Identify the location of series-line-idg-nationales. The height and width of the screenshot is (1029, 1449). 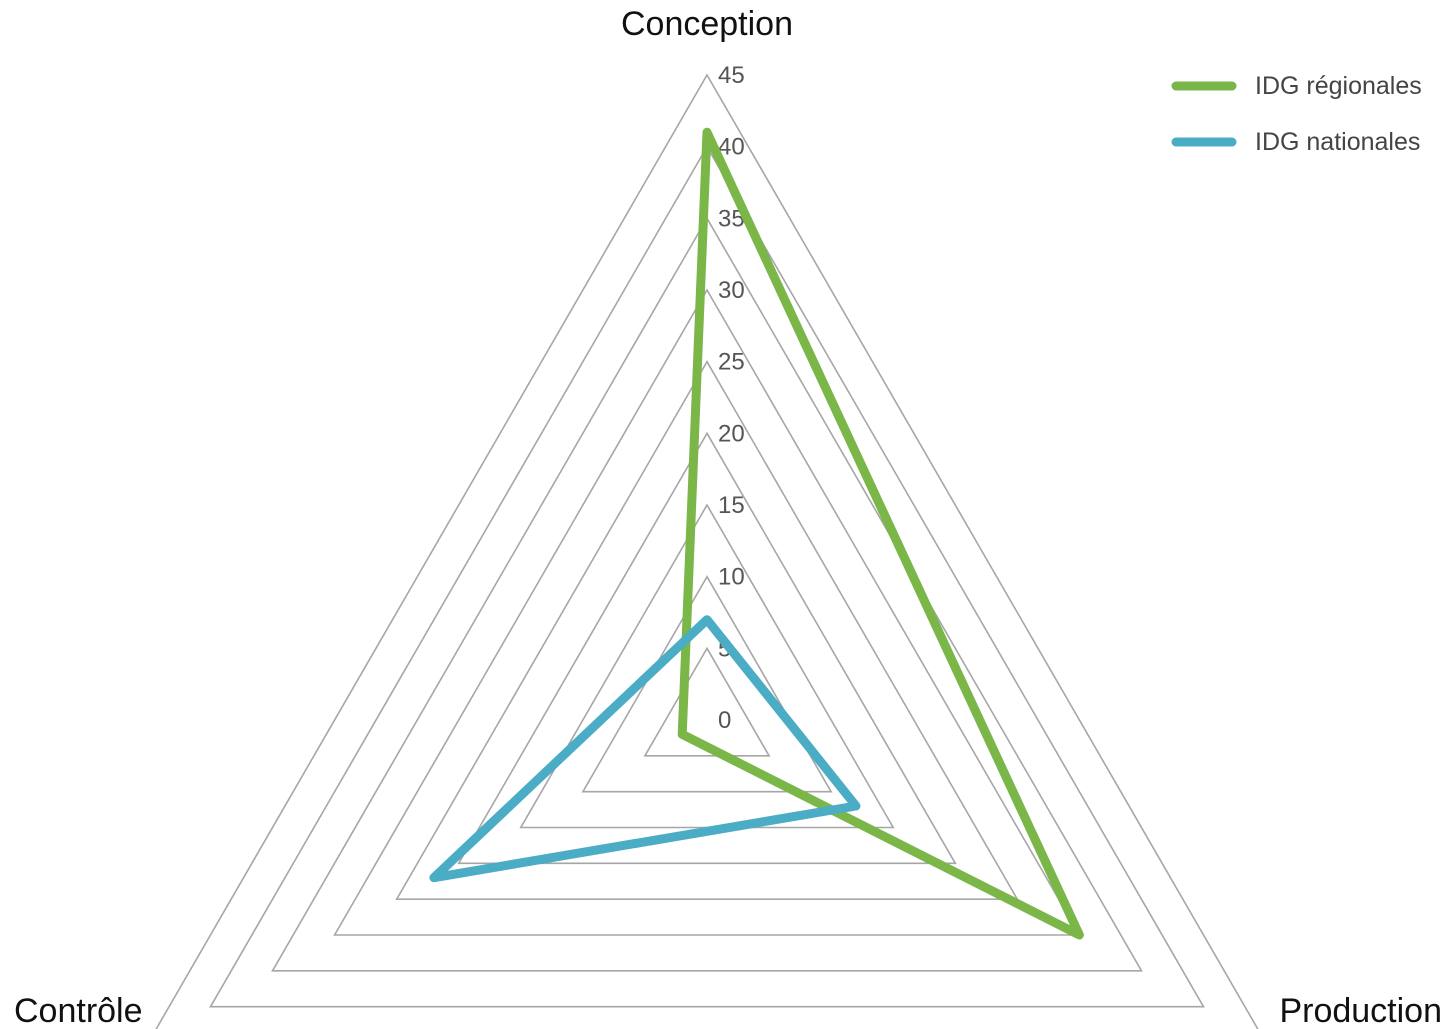
(645, 749).